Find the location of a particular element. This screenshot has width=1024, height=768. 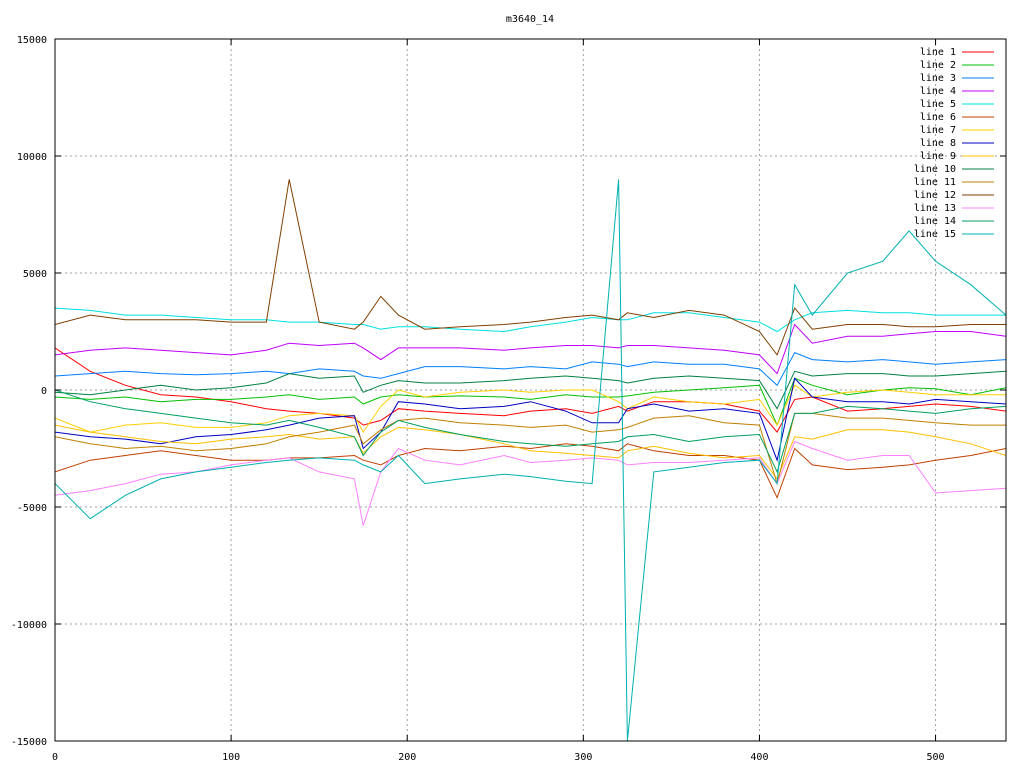

y-tick-label: 15000 is located at coordinates (32, 40).